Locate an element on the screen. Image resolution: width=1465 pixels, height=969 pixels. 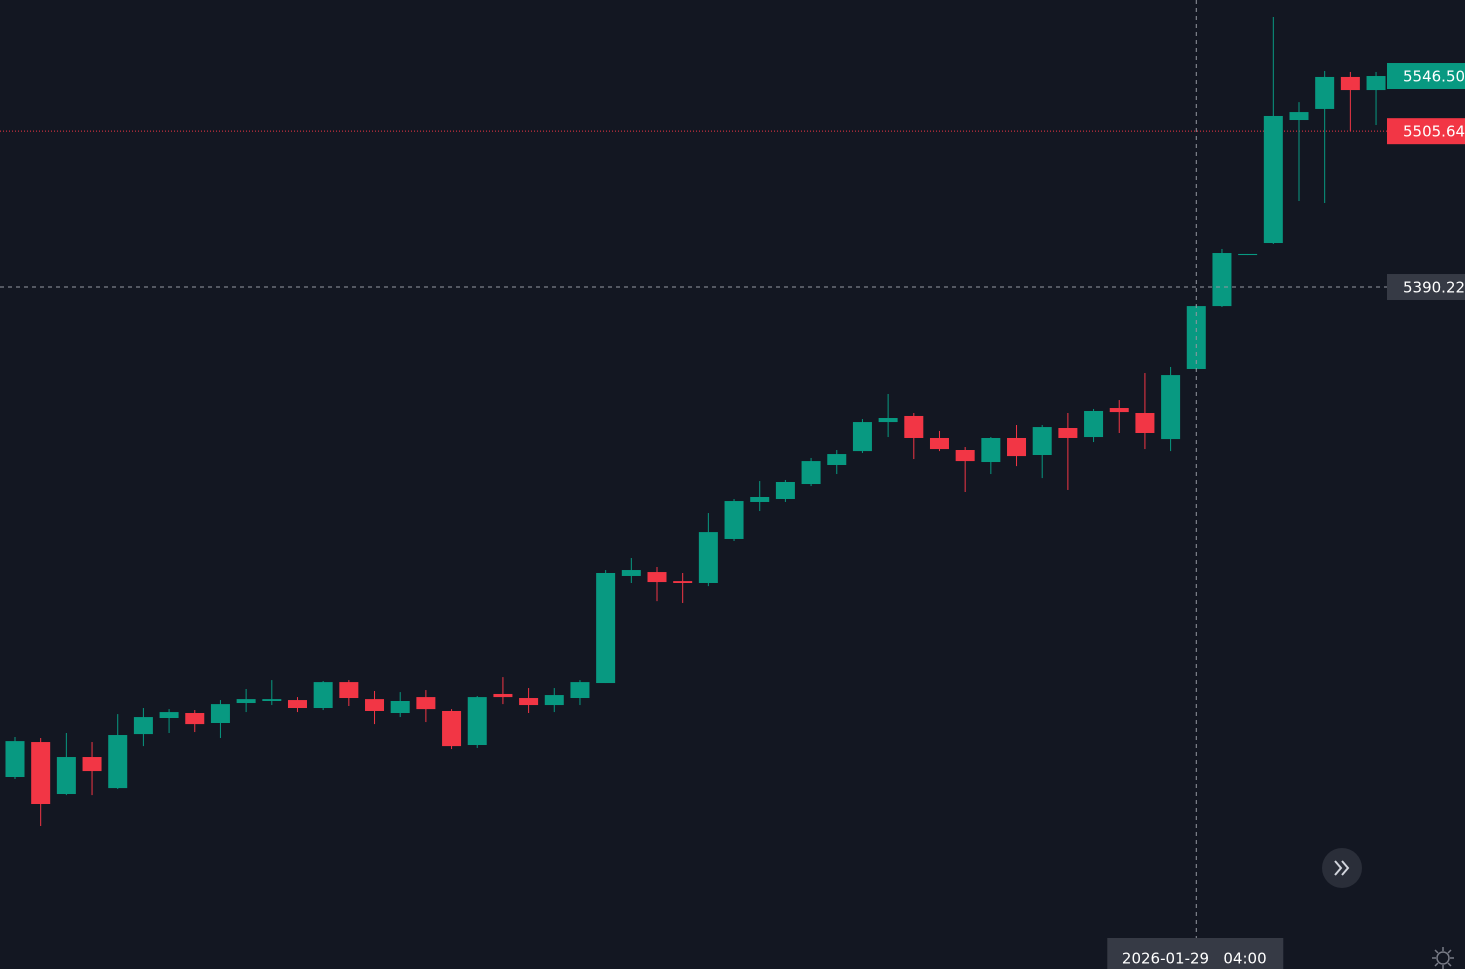
time-label-box is located at coordinates (1195, 953).